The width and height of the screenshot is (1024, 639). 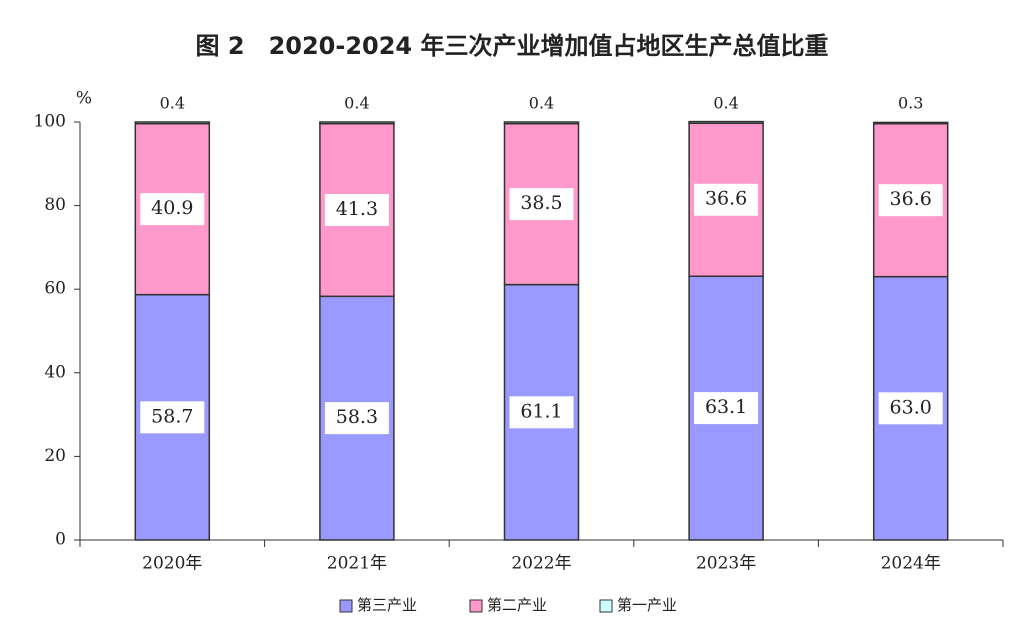 What do you see at coordinates (517, 605) in the screenshot?
I see `legend-label: 第二产业` at bounding box center [517, 605].